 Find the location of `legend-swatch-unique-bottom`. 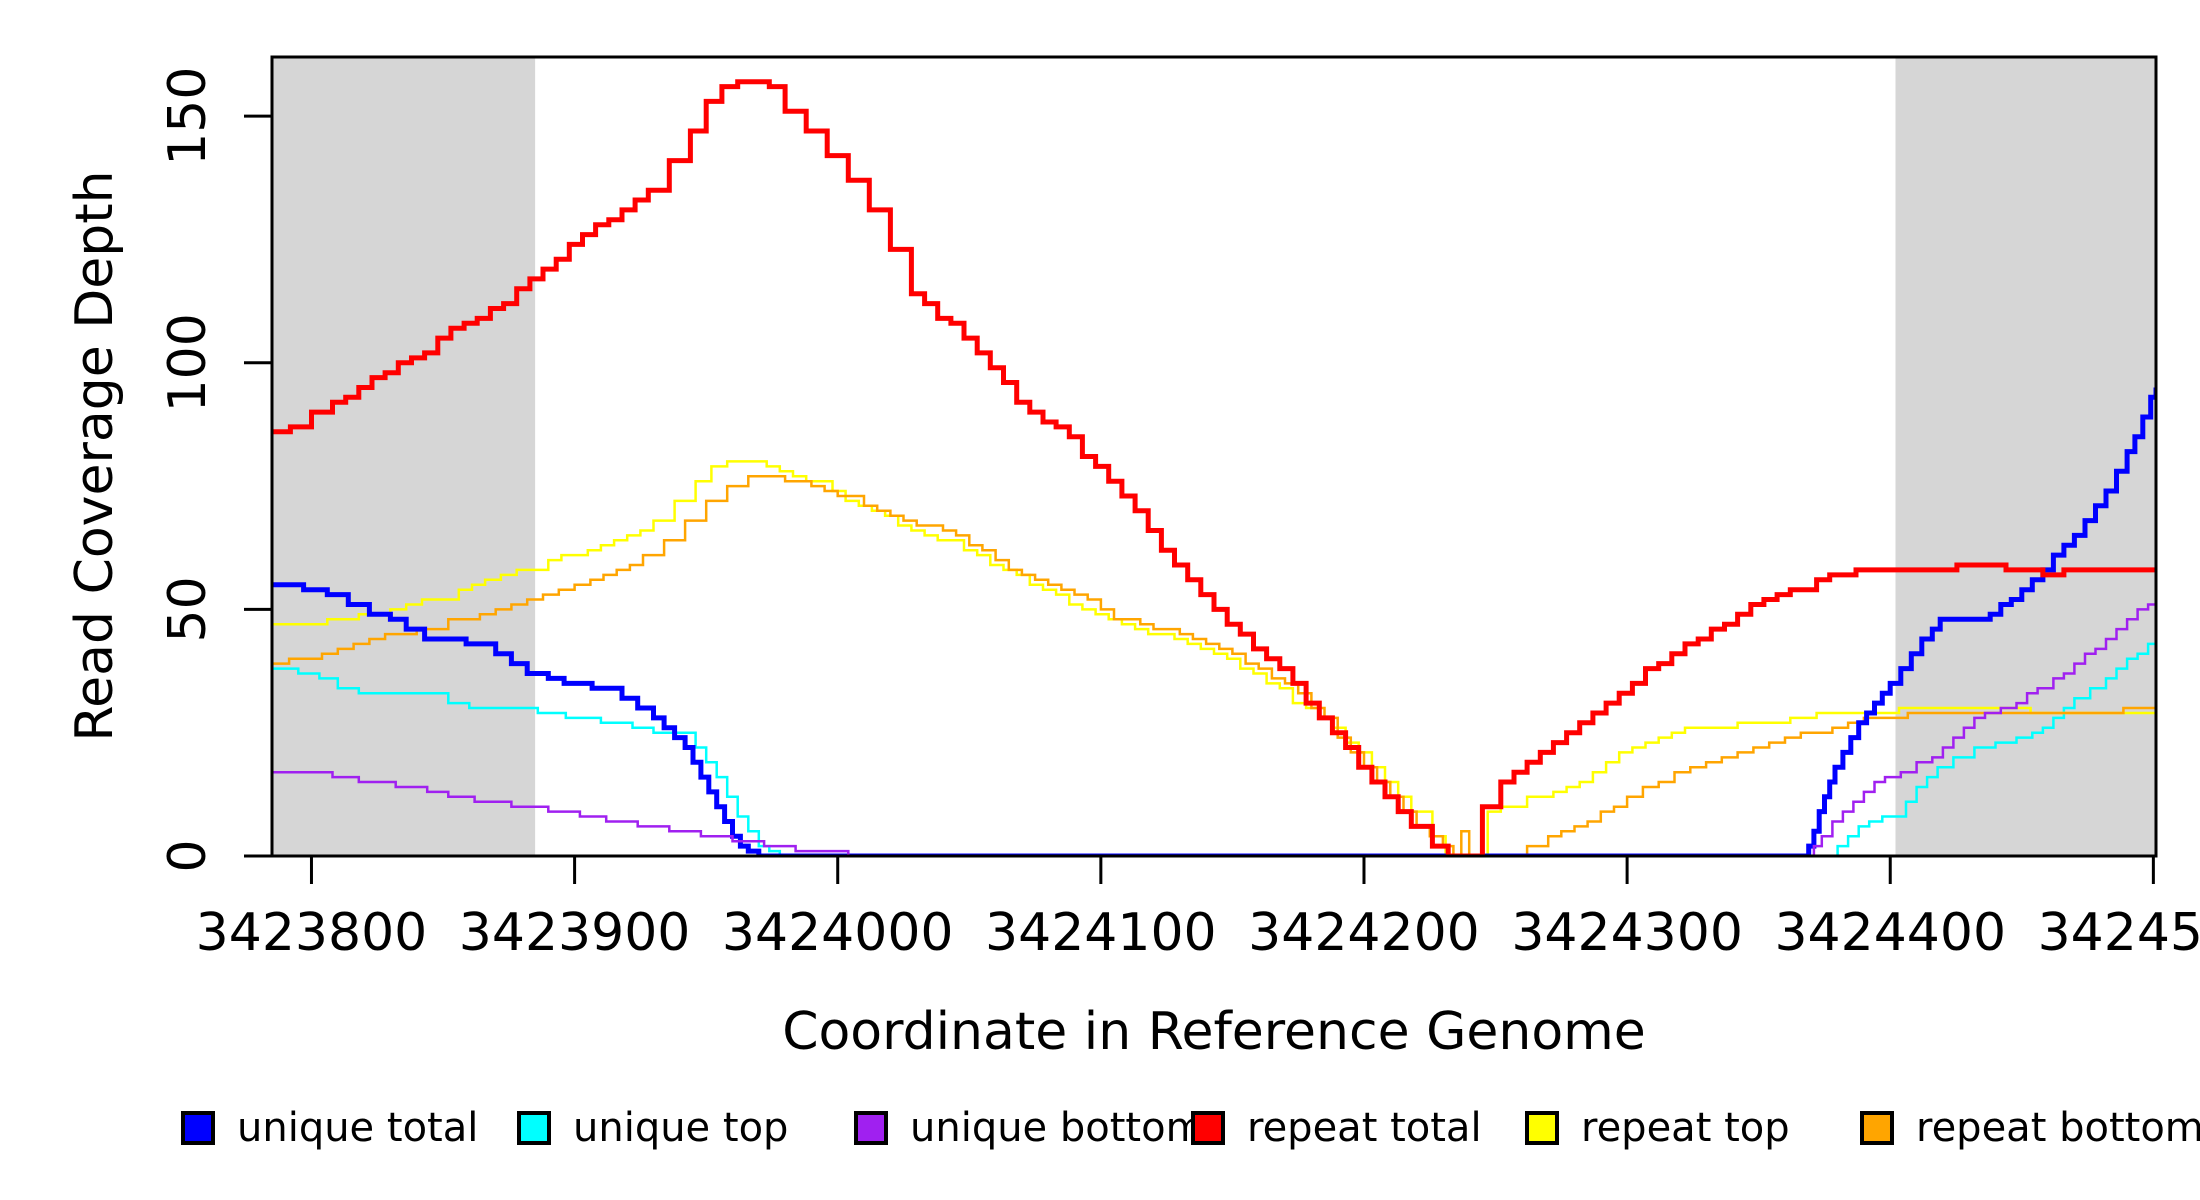

legend-swatch-unique-bottom is located at coordinates (871, 1128).